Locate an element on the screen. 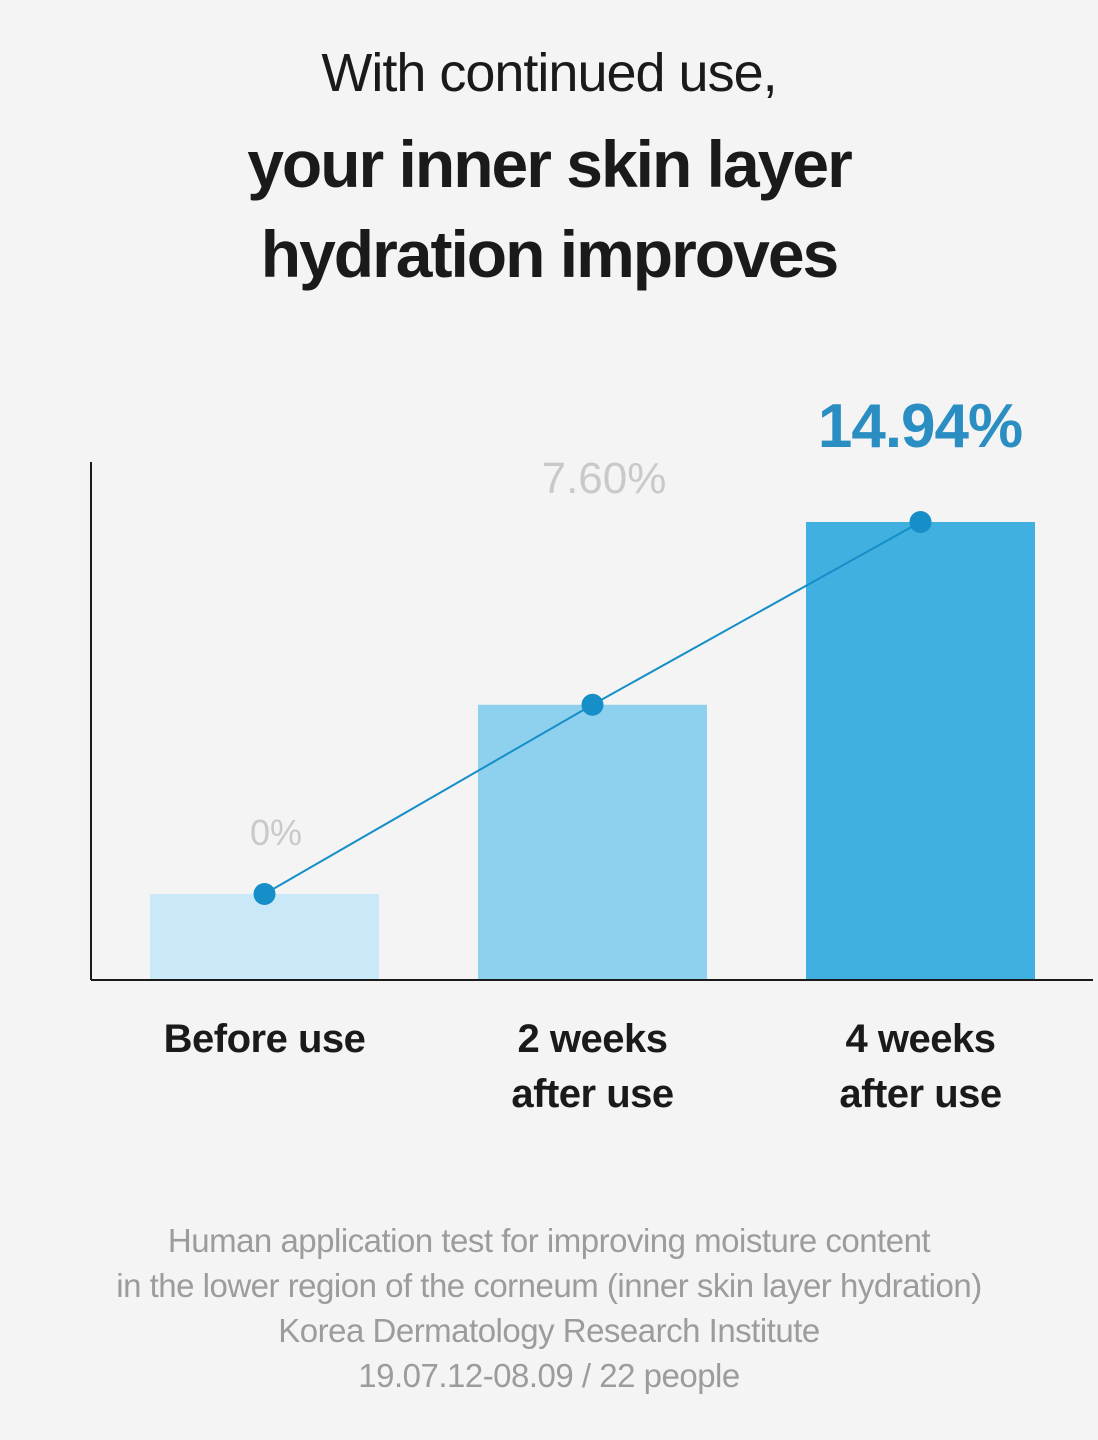 The image size is (1098, 1440). value-label-3: 14.94% is located at coordinates (920, 426).